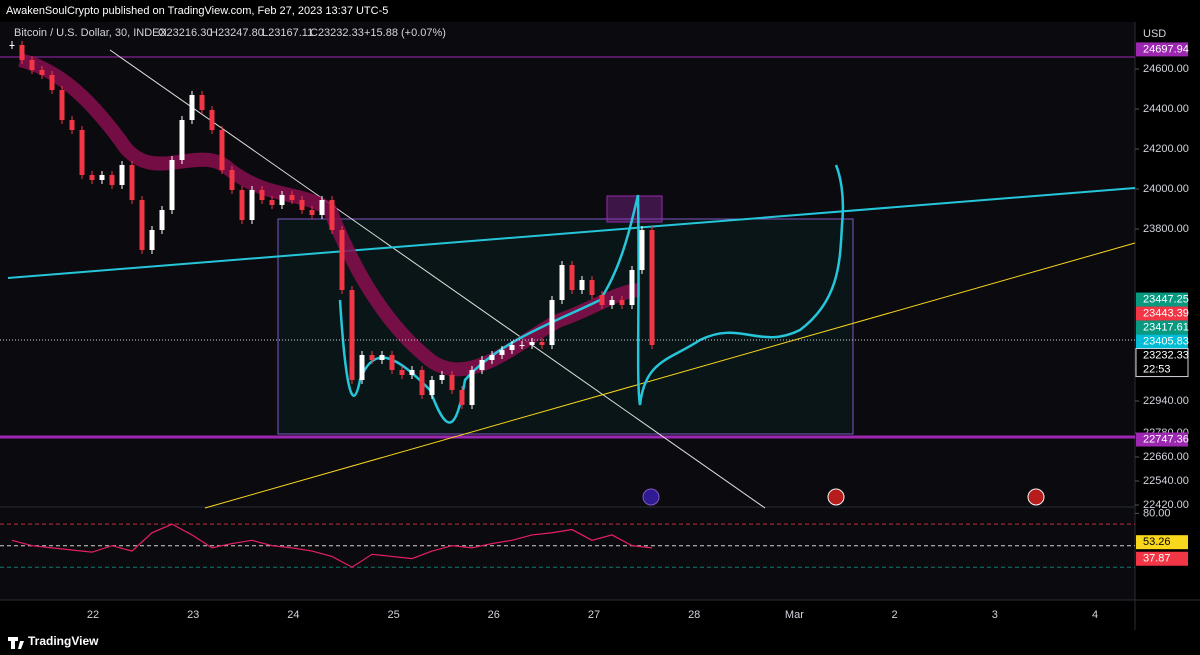 Image resolution: width=1200 pixels, height=655 pixels. Describe the element at coordinates (1166, 457) in the screenshot. I see `price-tick-label: 22660.00` at that location.